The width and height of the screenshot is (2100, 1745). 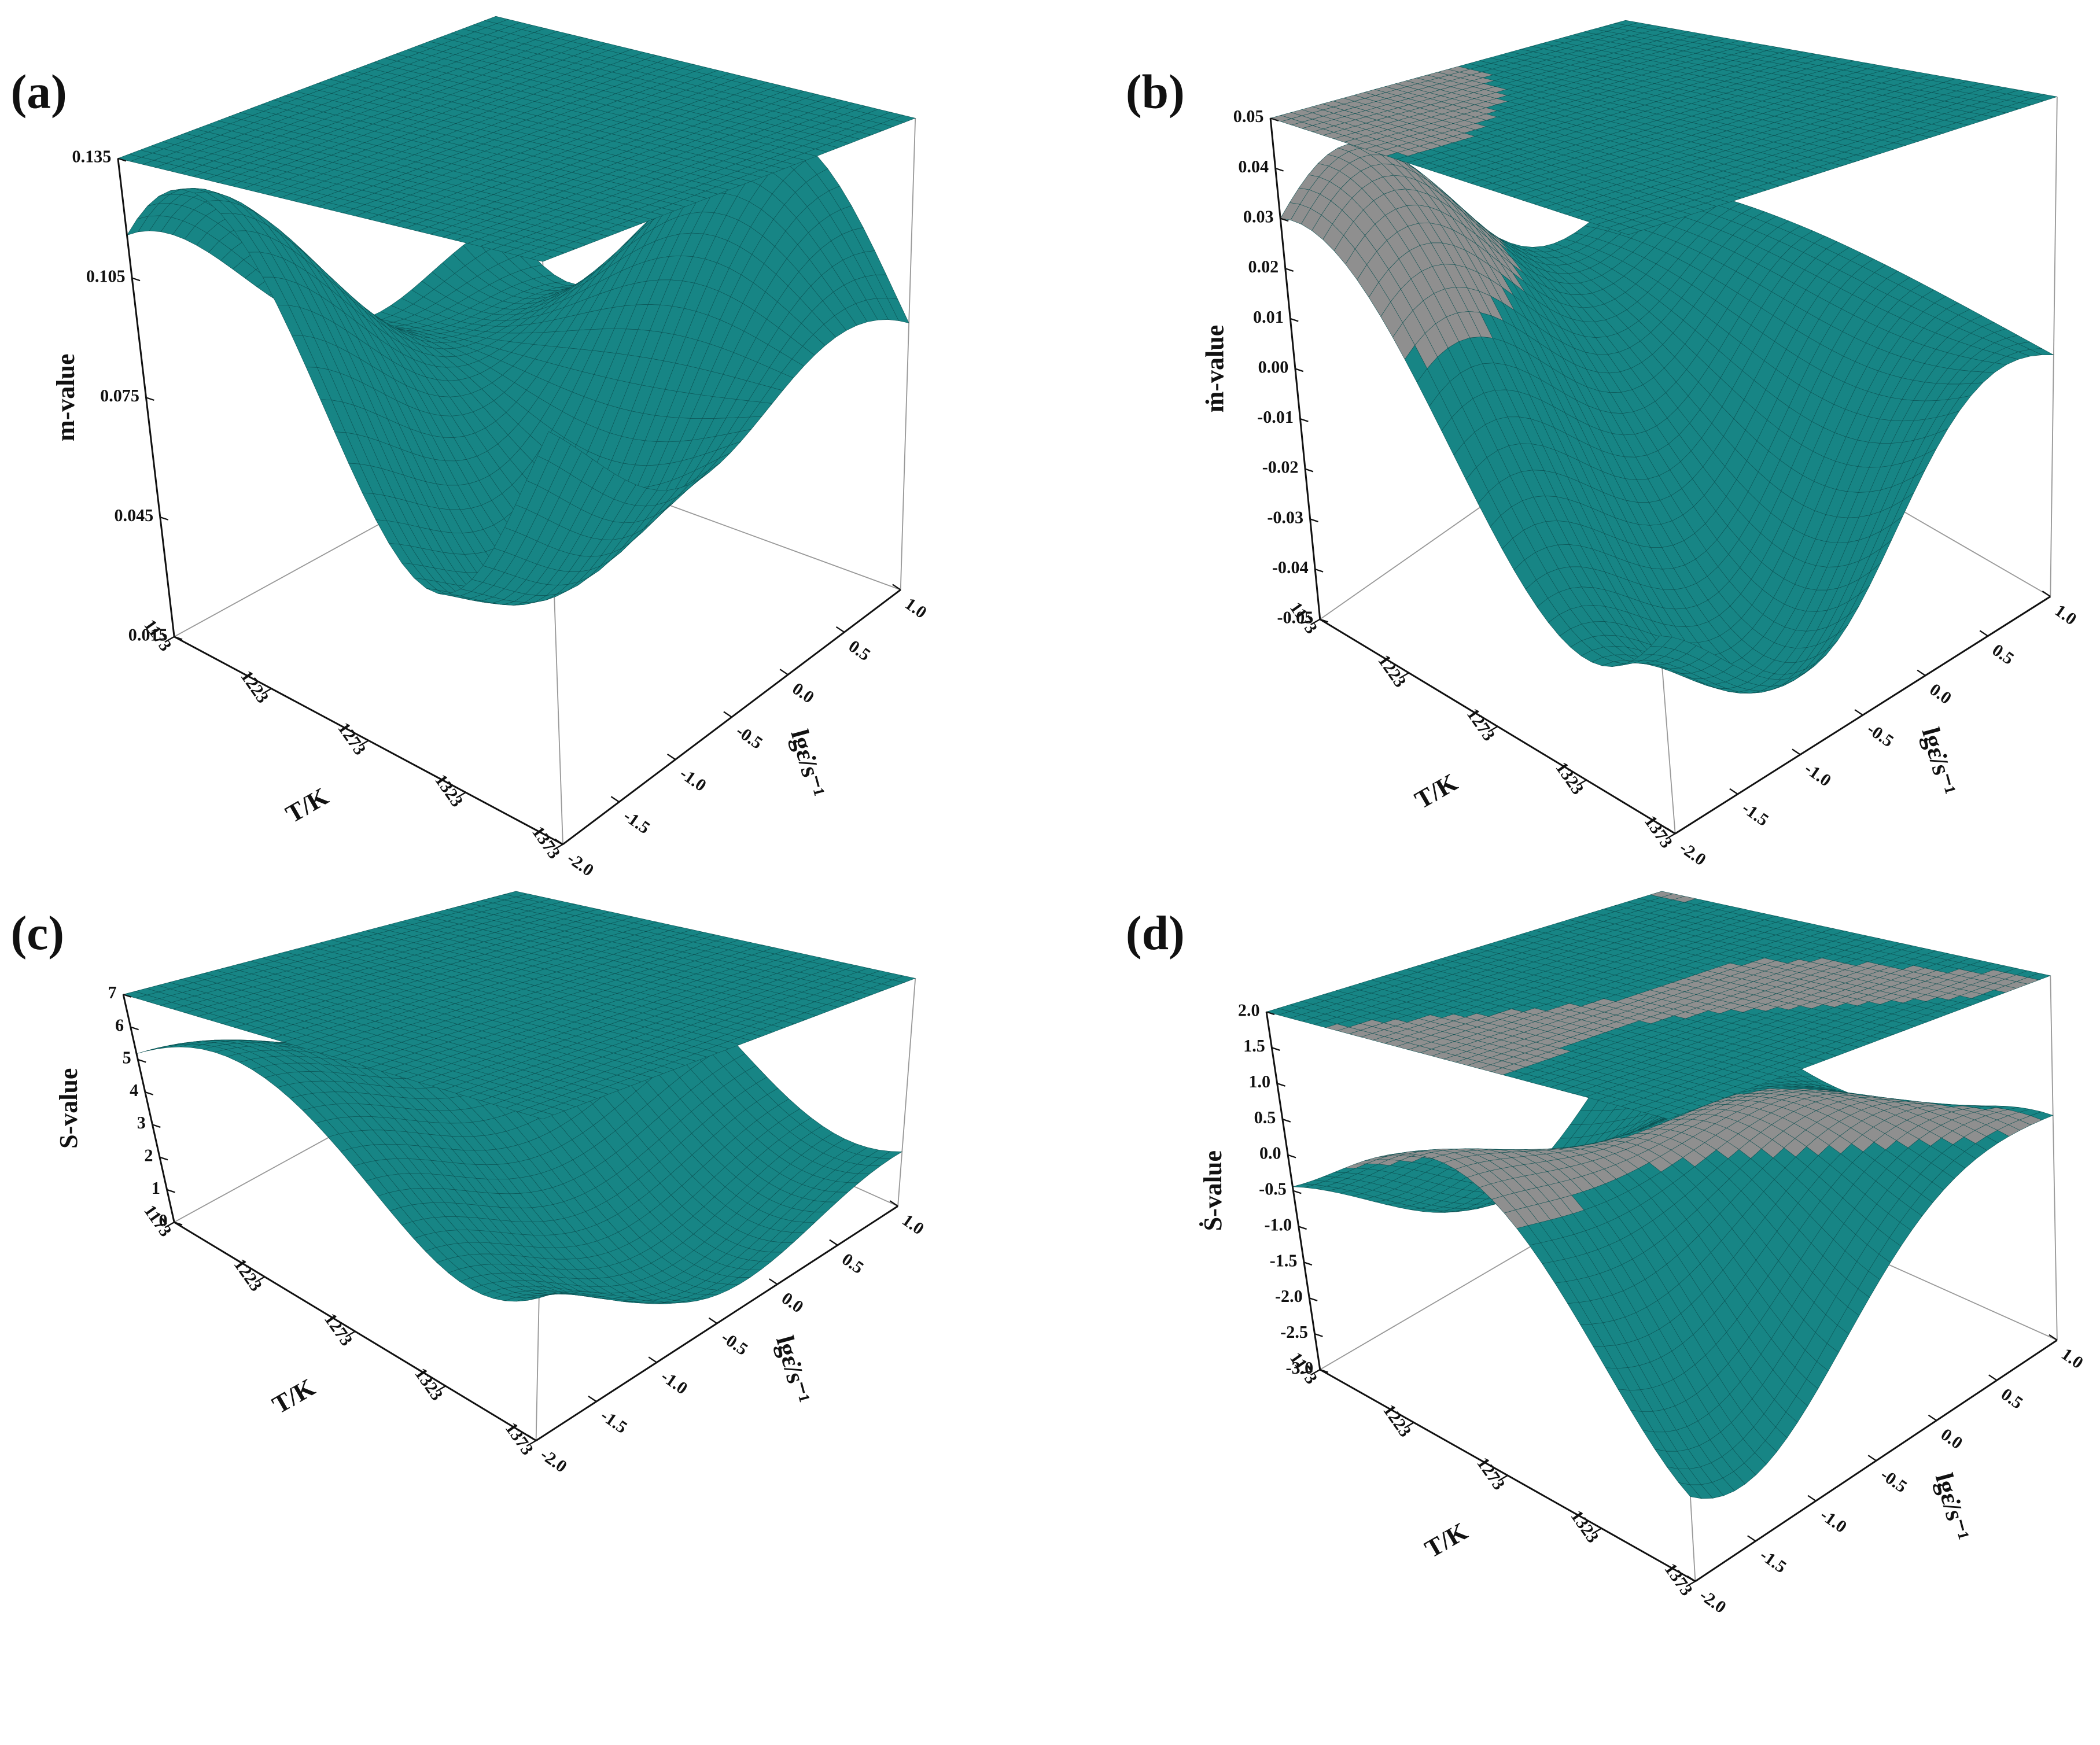 I want to click on z-tick-label: 0.135, so click(x=92, y=157).